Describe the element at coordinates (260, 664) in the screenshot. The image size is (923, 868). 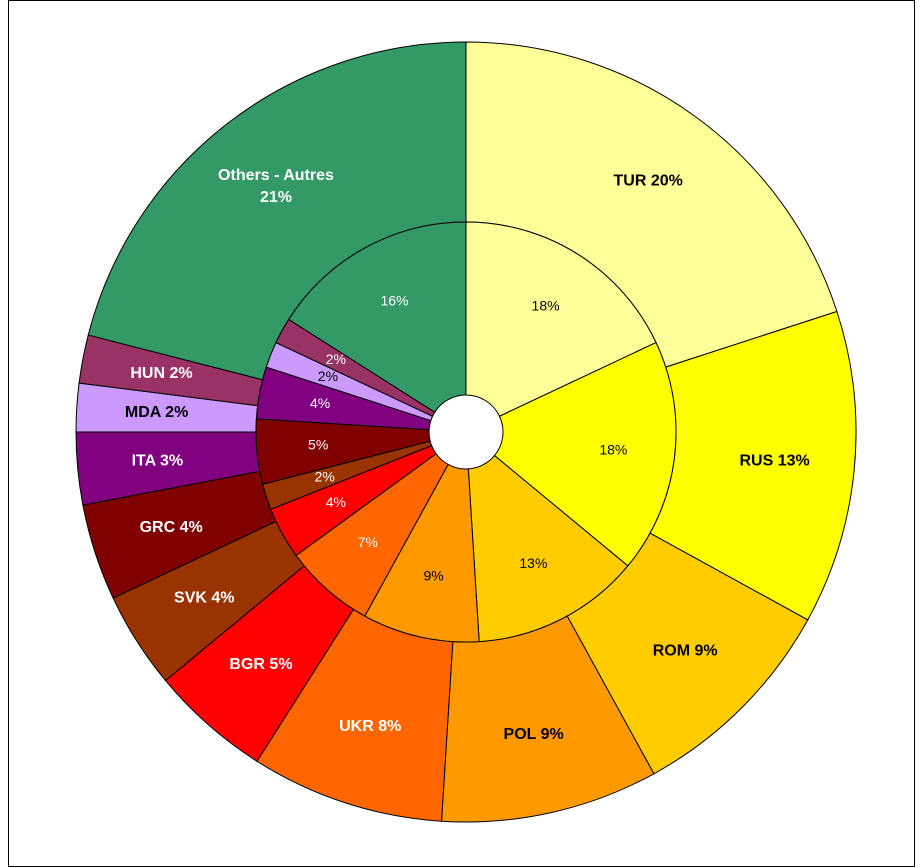
I see `outer-label: BGR 5%` at that location.